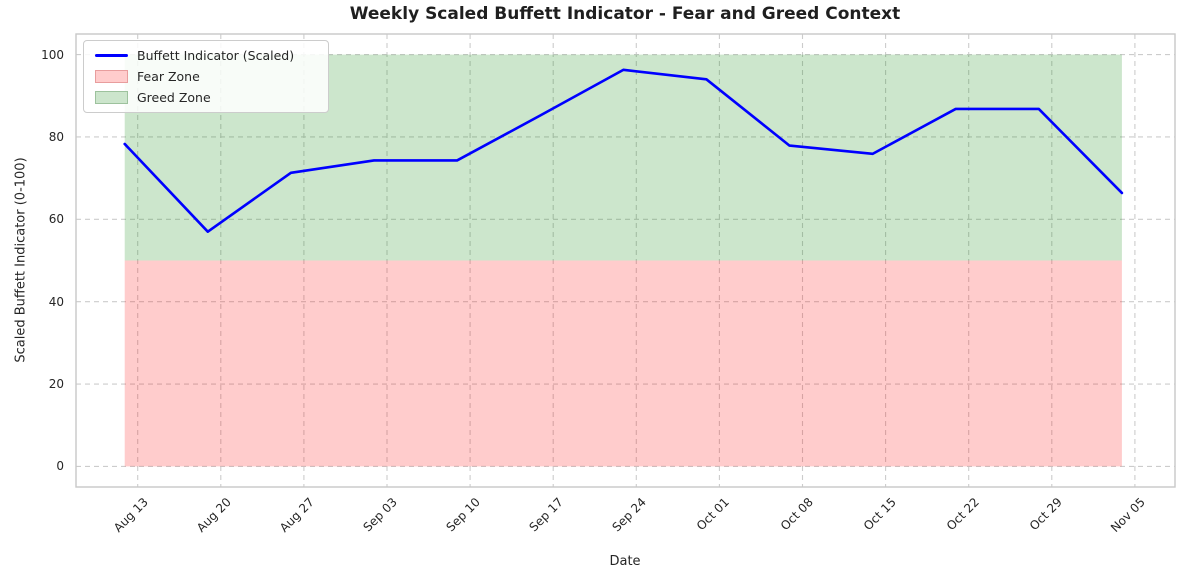  What do you see at coordinates (21, 260) in the screenshot?
I see `y-axis-label: Scaled Buffett Indicator (0-100)` at bounding box center [21, 260].